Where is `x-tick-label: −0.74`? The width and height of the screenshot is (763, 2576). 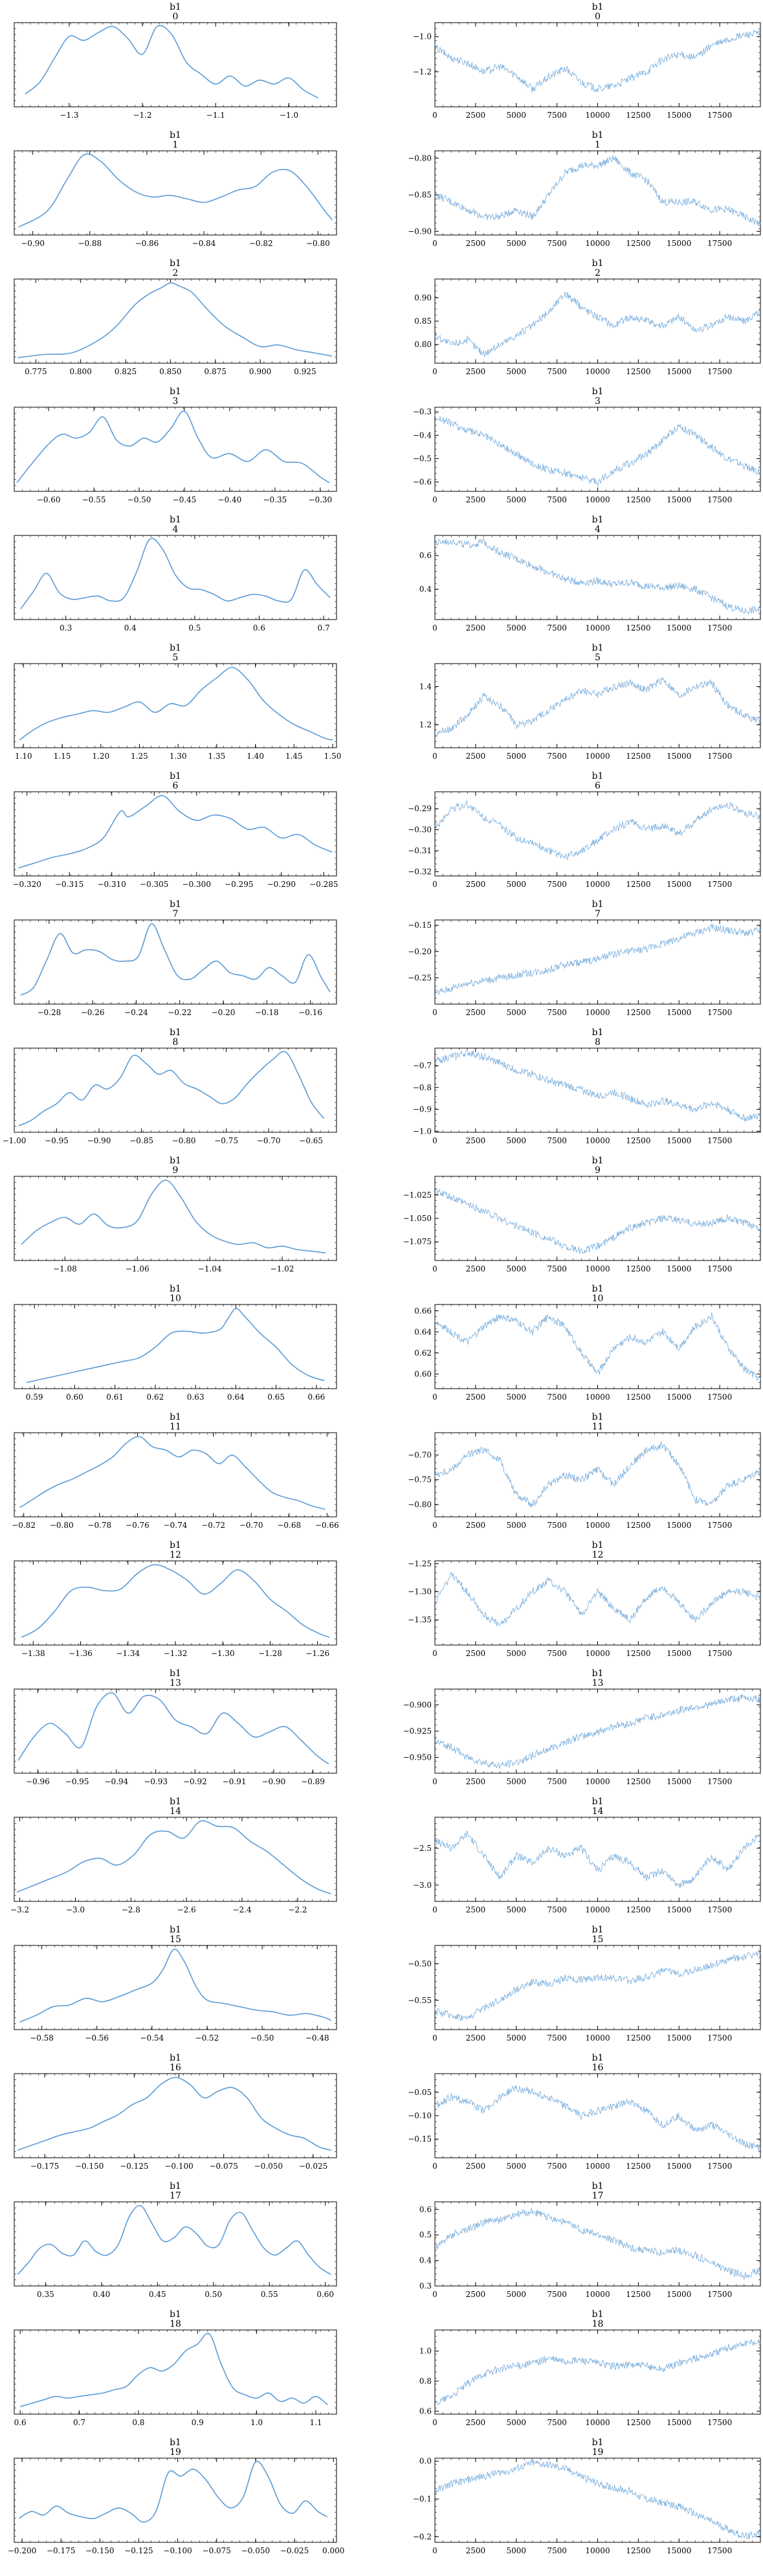 x-tick-label: −0.74 is located at coordinates (176, 1525).